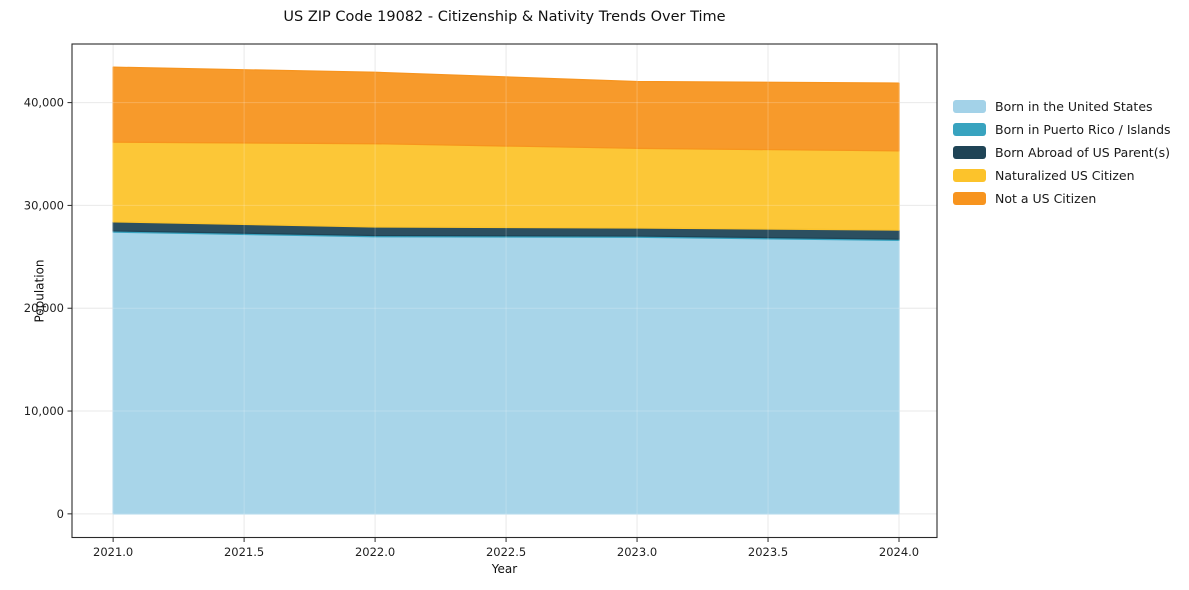 The height and width of the screenshot is (590, 1189). I want to click on legend-item: Born in Puerto Rico / Islands, so click(1062, 129).